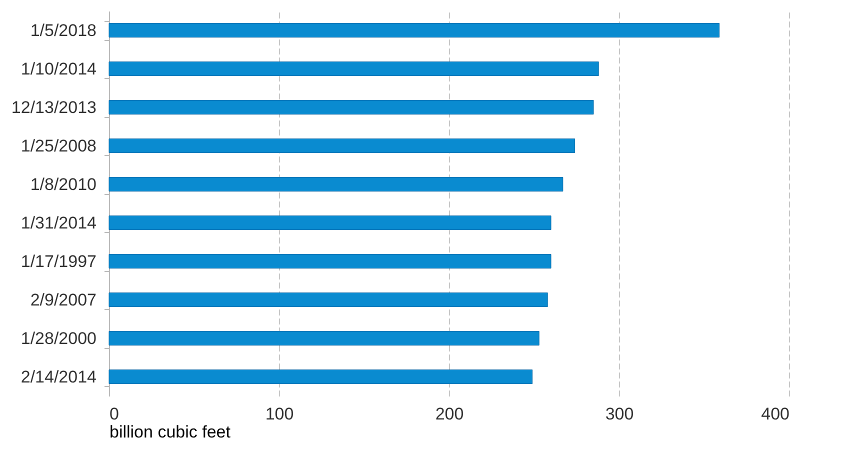 The width and height of the screenshot is (863, 452). Describe the element at coordinates (58, 261) in the screenshot. I see `y-tick-label: 1/17/1997` at that location.